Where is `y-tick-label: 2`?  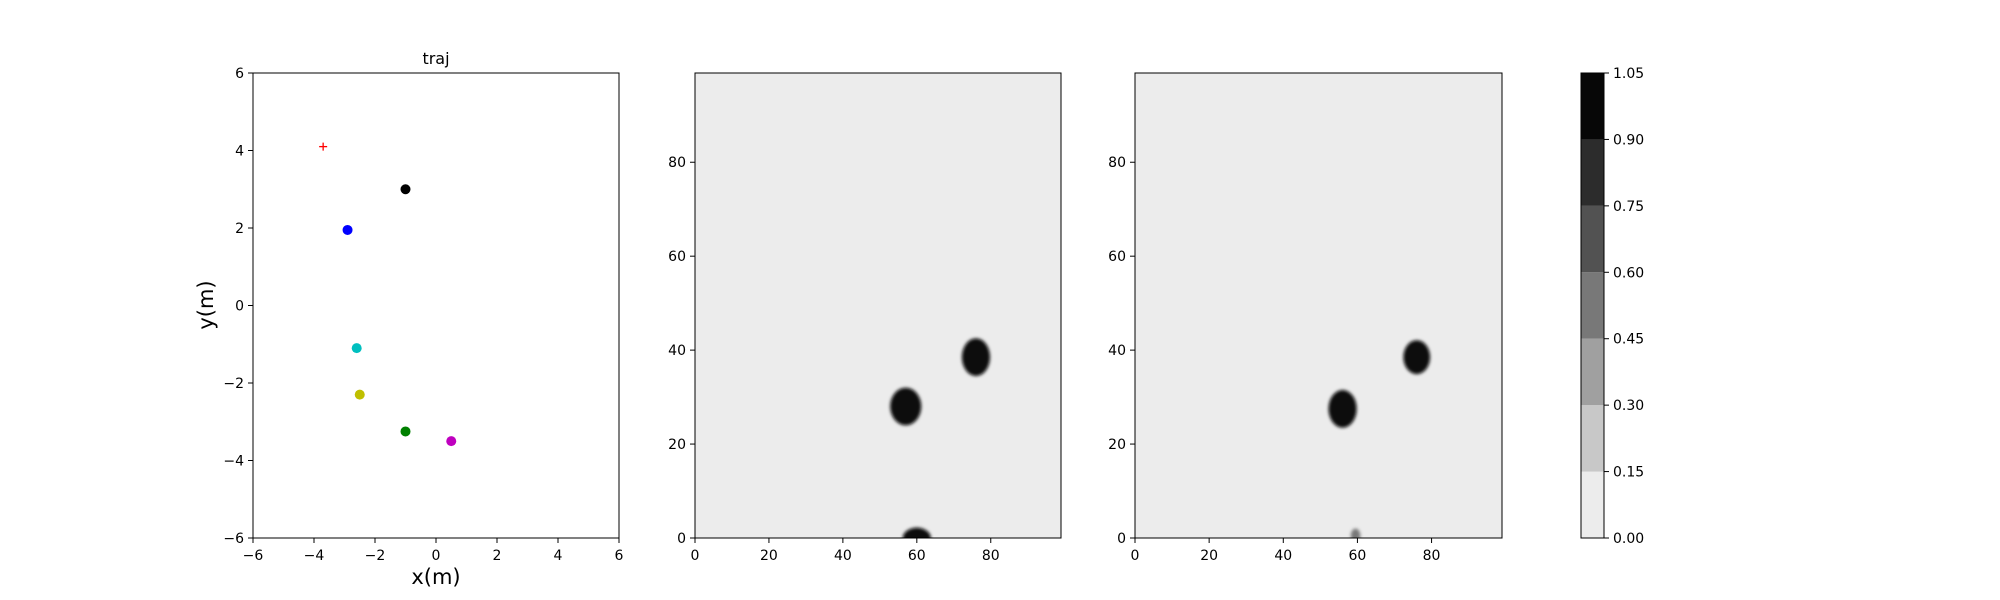
y-tick-label: 2 is located at coordinates (239, 229).